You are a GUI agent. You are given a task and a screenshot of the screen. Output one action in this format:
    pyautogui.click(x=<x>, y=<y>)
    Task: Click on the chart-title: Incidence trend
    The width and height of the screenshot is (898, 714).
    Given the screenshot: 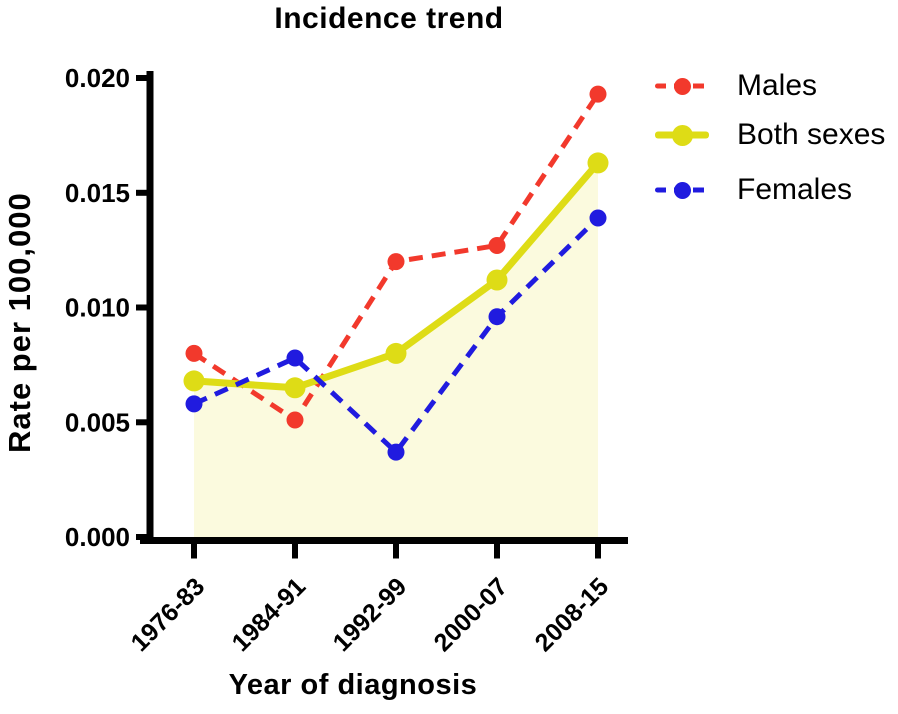 What is the action you would take?
    pyautogui.click(x=389, y=18)
    